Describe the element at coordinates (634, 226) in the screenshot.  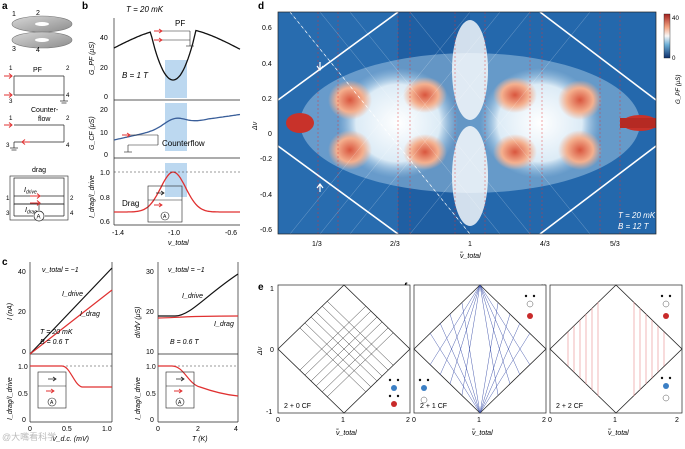
I see `d-field: B = 12 T` at that location.